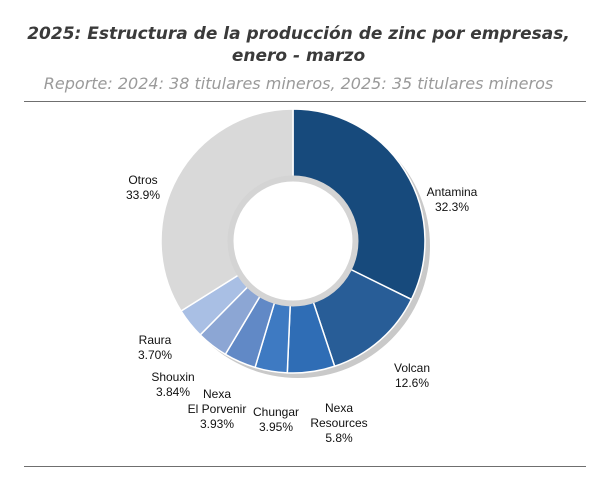 This screenshot has height=484, width=597. What do you see at coordinates (143, 187) in the screenshot?
I see `label-otros: Otros 33.9%` at bounding box center [143, 187].